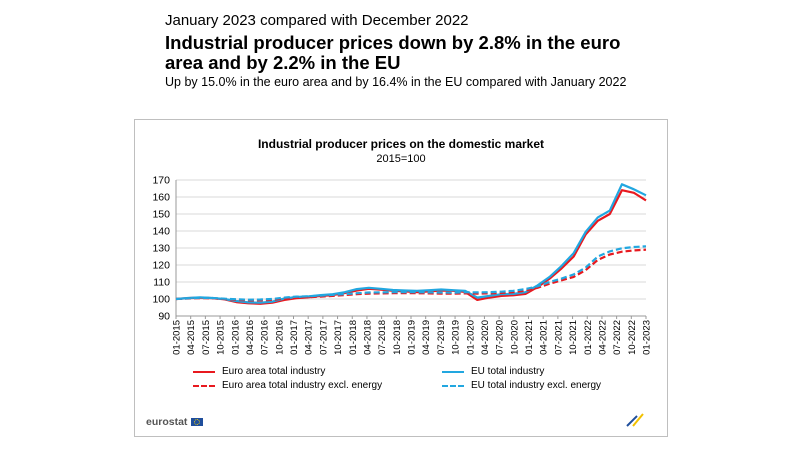 The image size is (800, 450). I want to click on x-tick-label: 10-2021, so click(573, 337).